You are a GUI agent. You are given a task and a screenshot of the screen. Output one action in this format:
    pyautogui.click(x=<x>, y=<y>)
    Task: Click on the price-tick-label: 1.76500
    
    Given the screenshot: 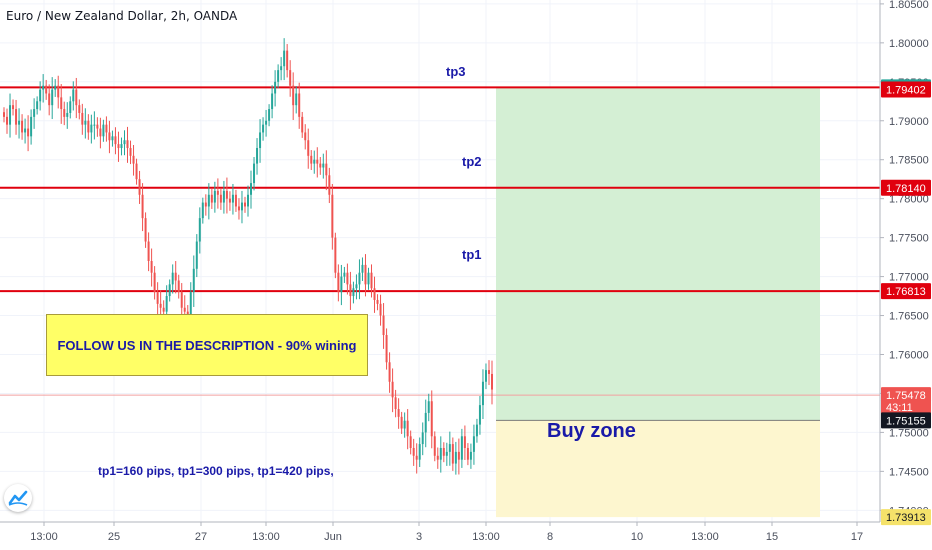 What is the action you would take?
    pyautogui.click(x=909, y=317)
    